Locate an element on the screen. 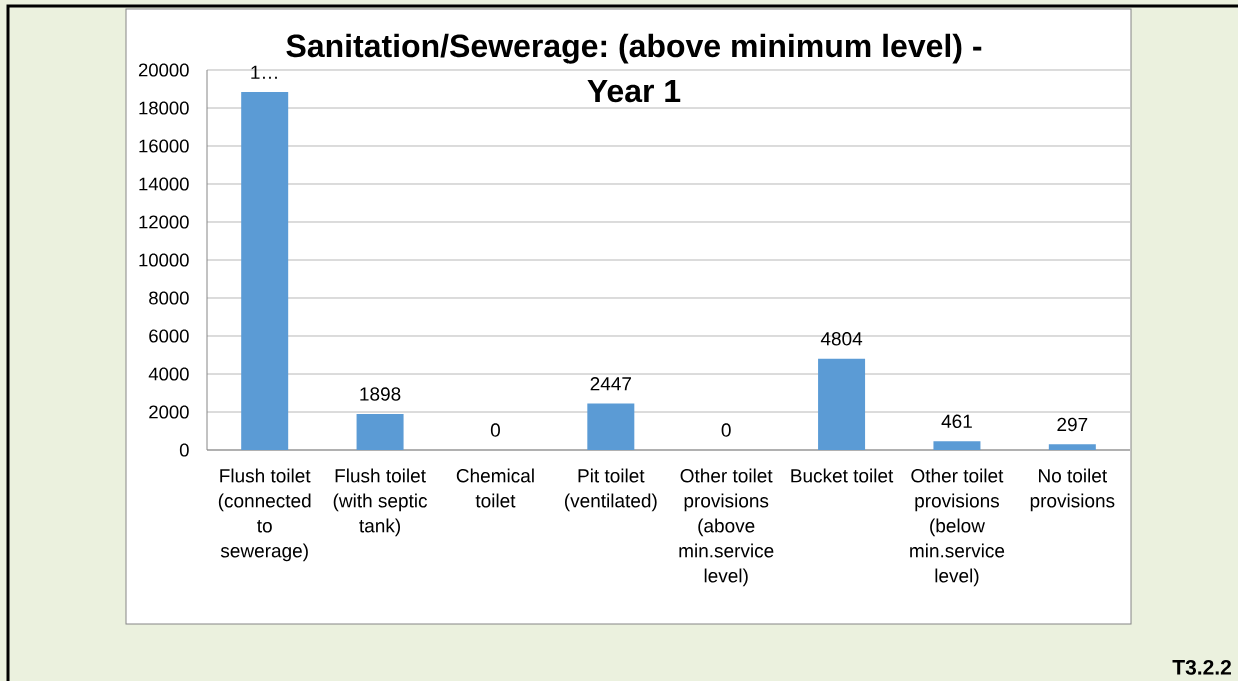 The image size is (1238, 681). y-tick-label: 2000 is located at coordinates (169, 412).